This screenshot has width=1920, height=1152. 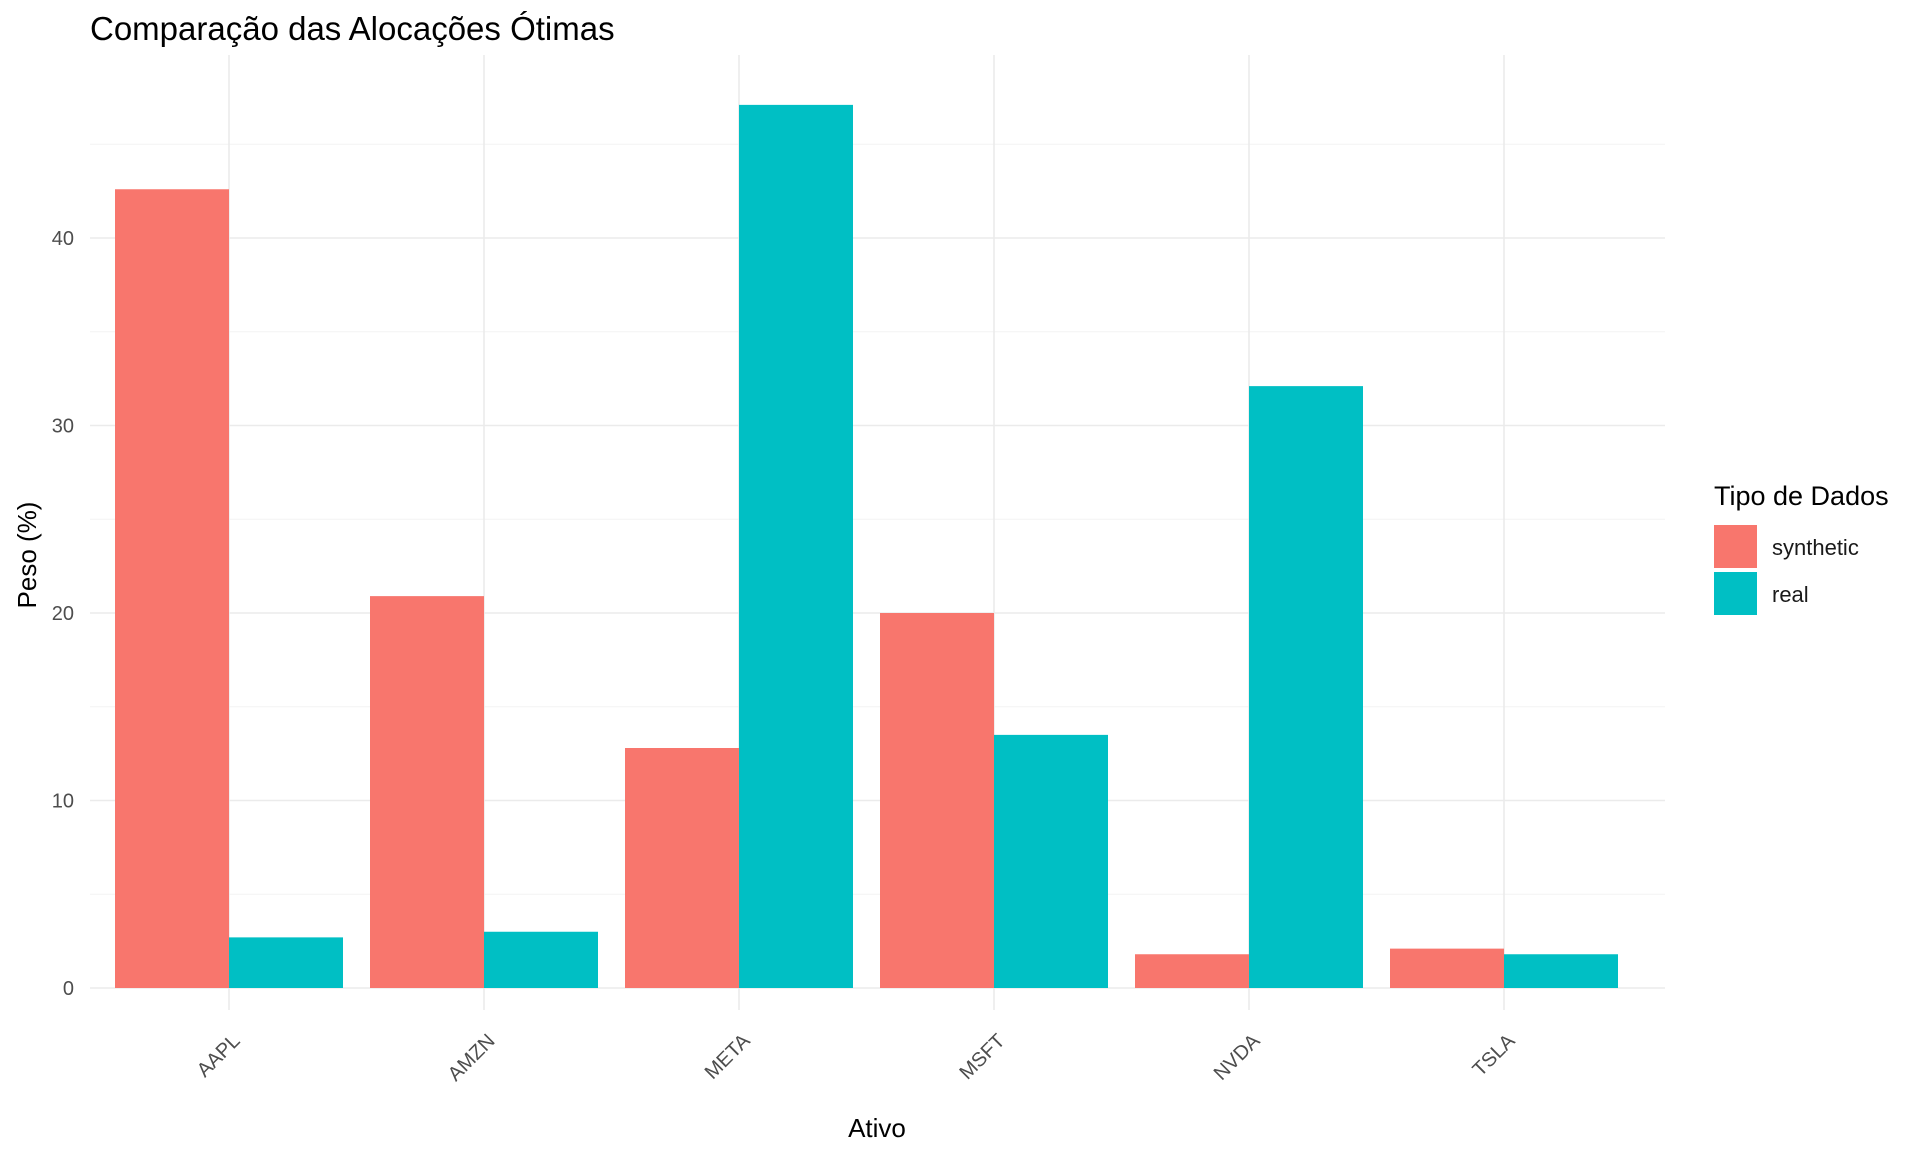 I want to click on bar-real-amzn, so click(x=541, y=959).